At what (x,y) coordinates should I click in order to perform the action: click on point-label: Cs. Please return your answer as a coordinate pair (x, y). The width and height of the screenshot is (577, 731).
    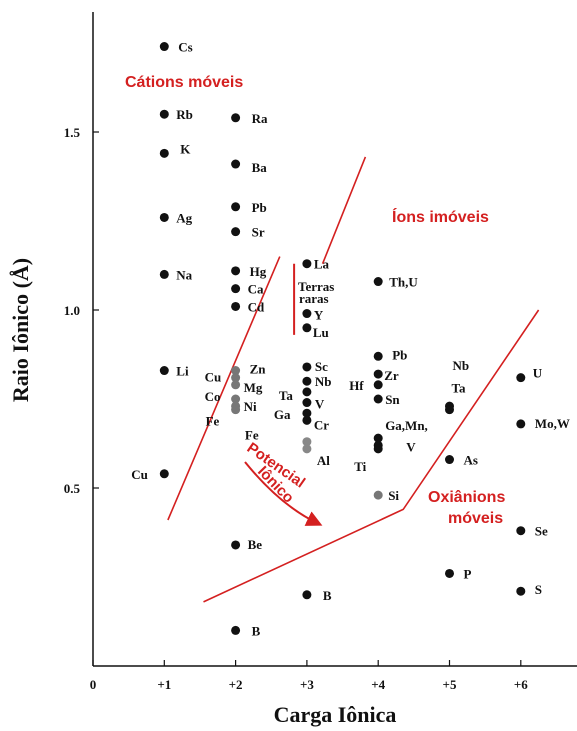
    Looking at the image, I should click on (185, 47).